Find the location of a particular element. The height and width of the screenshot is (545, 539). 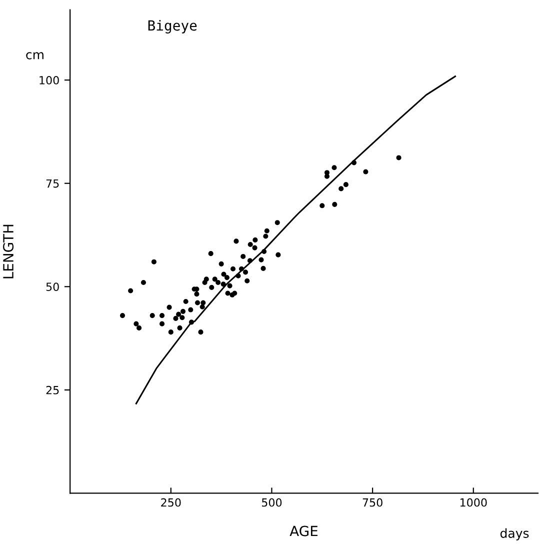

text: days is located at coordinates (514, 534).